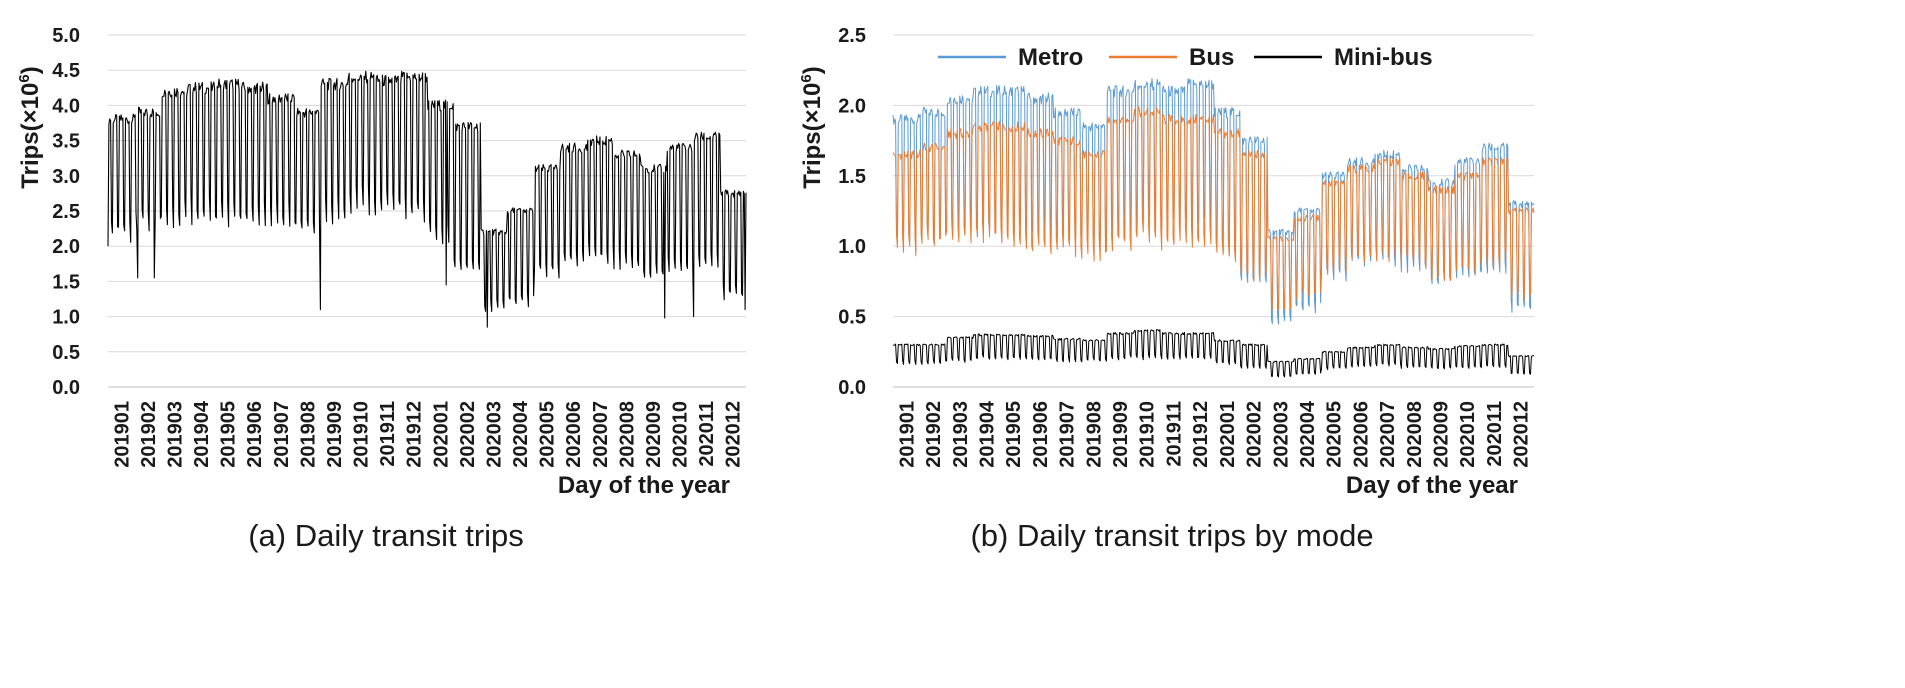  I want to click on legend-label: Mini-bus, so click(1383, 57).